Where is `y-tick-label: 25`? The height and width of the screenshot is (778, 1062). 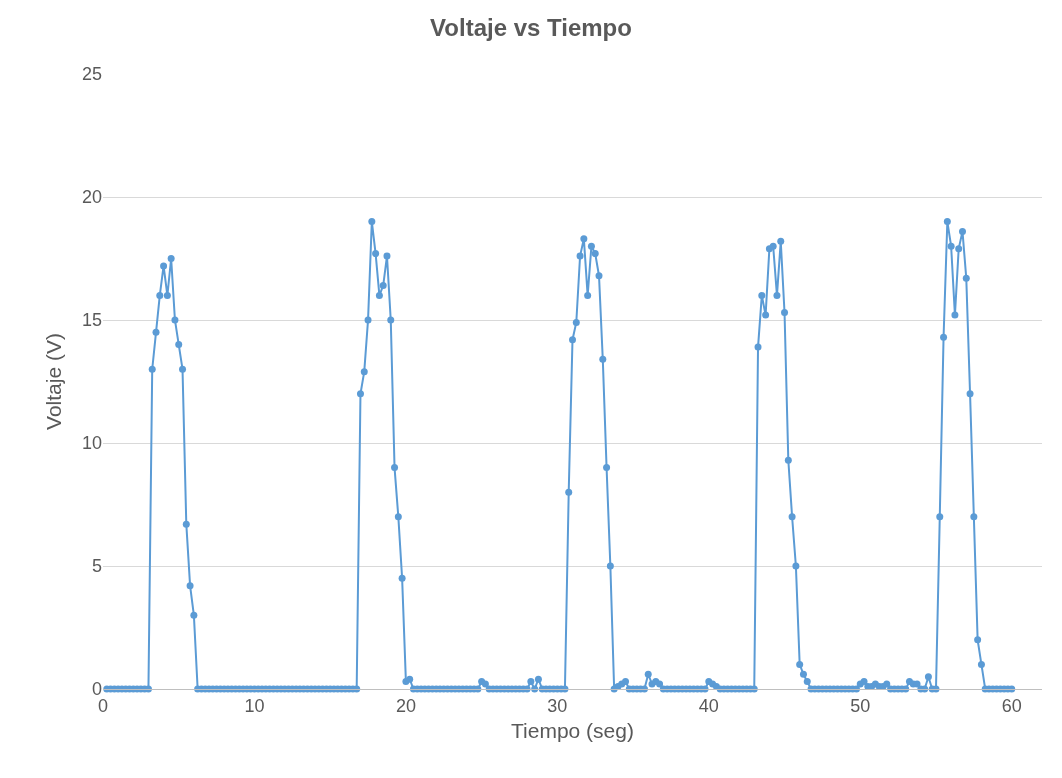 y-tick-label: 25 is located at coordinates (91, 74).